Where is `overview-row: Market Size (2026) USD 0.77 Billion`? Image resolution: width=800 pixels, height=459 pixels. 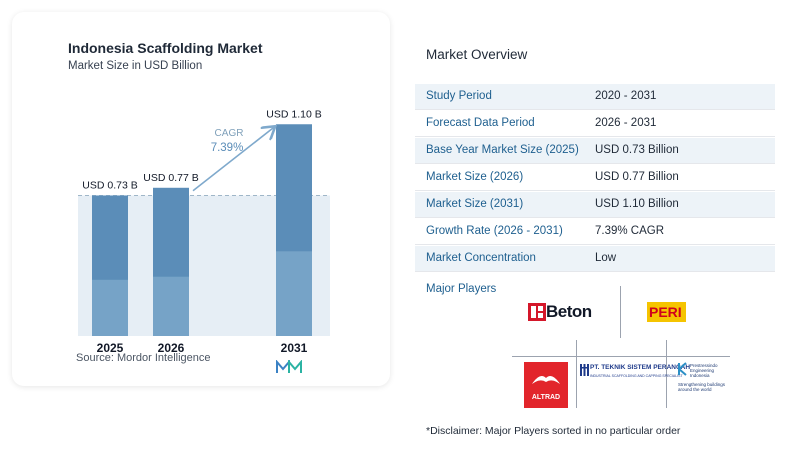 overview-row: Market Size (2026) USD 0.77 Billion is located at coordinates (595, 178).